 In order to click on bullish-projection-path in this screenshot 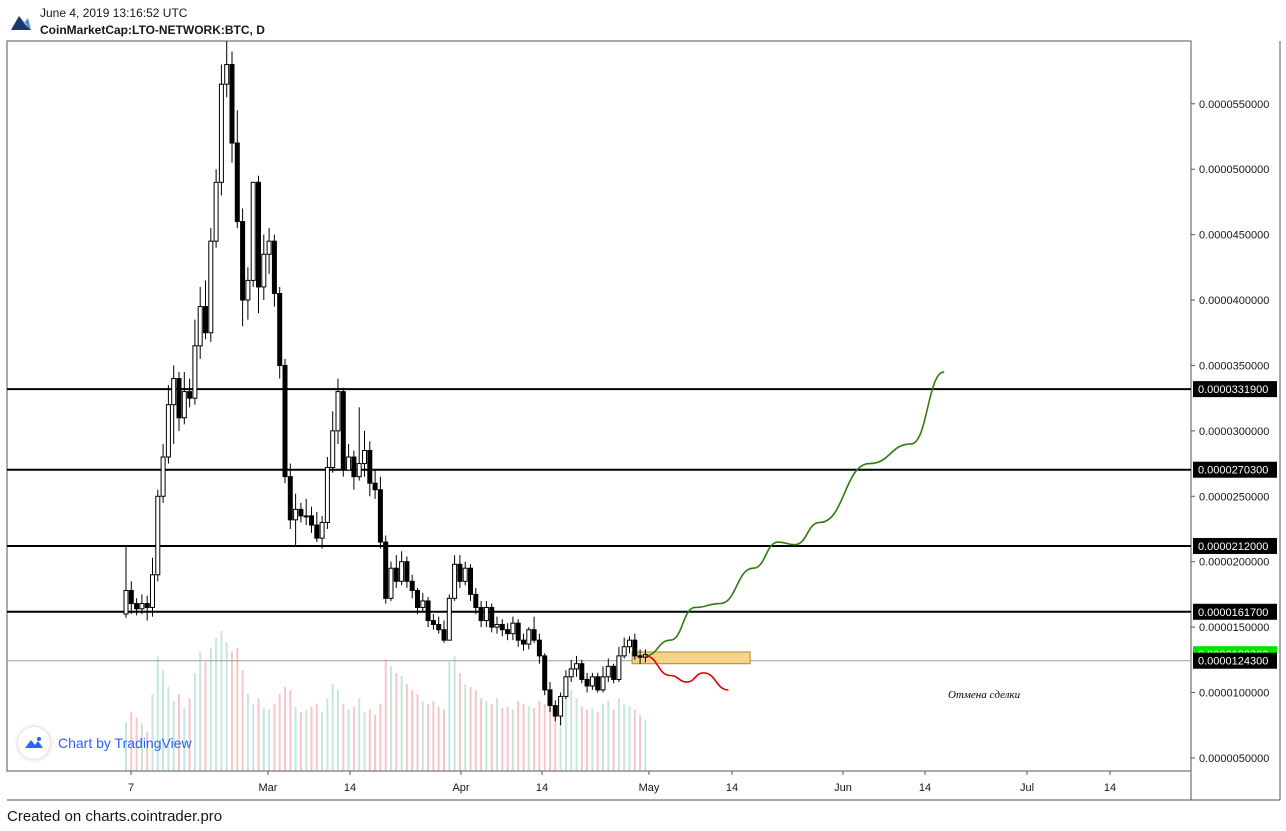, I will do `click(795, 514)`.